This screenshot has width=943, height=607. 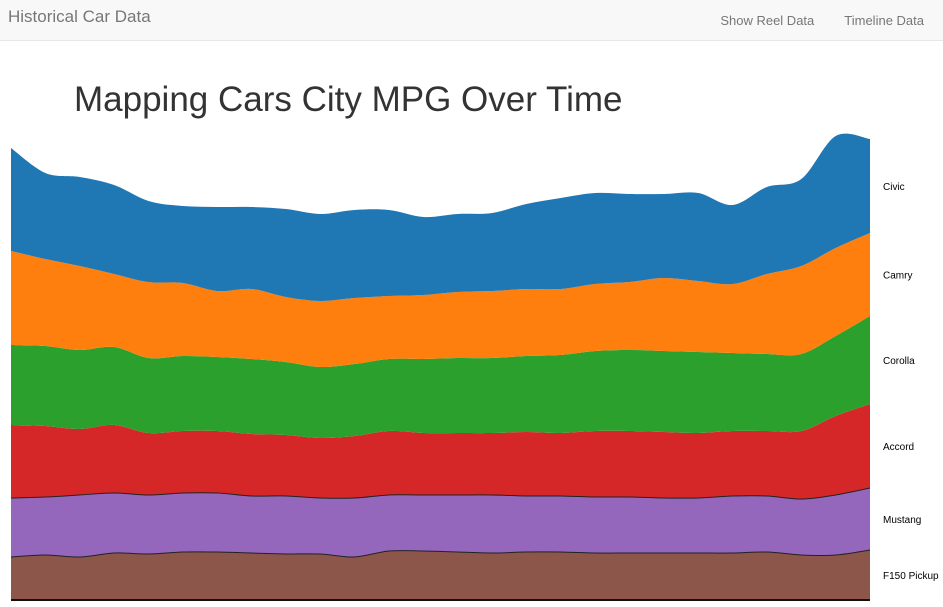 What do you see at coordinates (767, 20) in the screenshot?
I see `nav-link-show-reel-data: Show Reel Data` at bounding box center [767, 20].